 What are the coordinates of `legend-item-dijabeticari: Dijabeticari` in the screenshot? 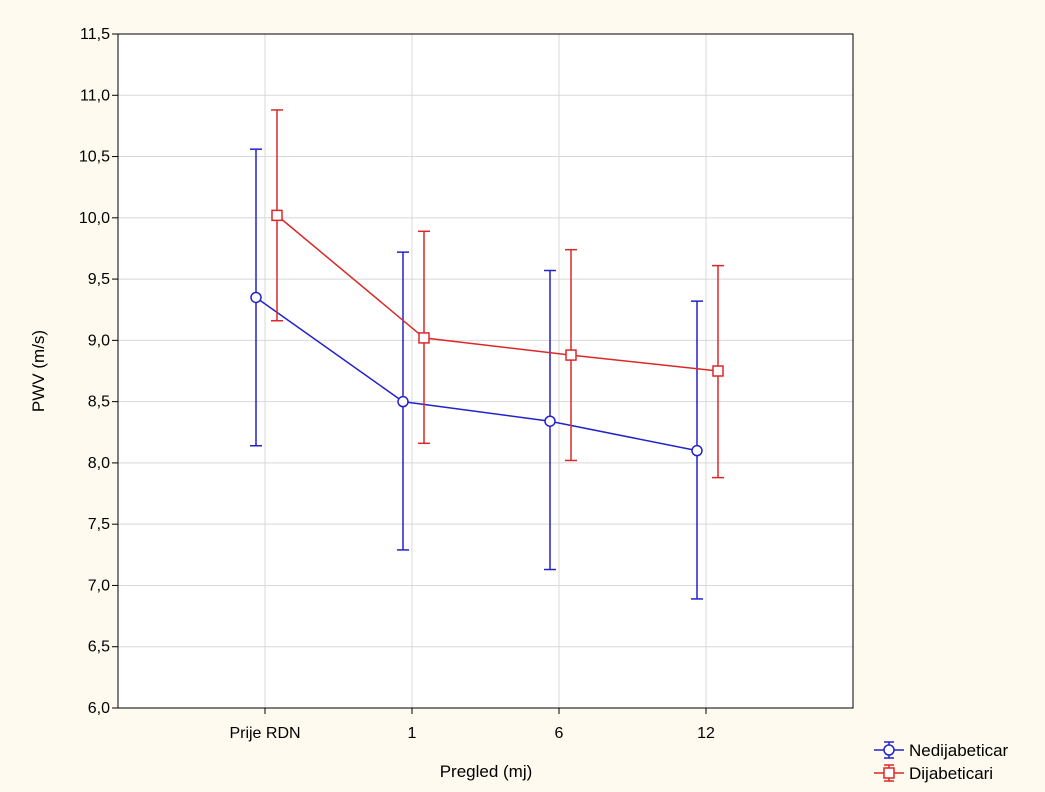 It's located at (933, 773).